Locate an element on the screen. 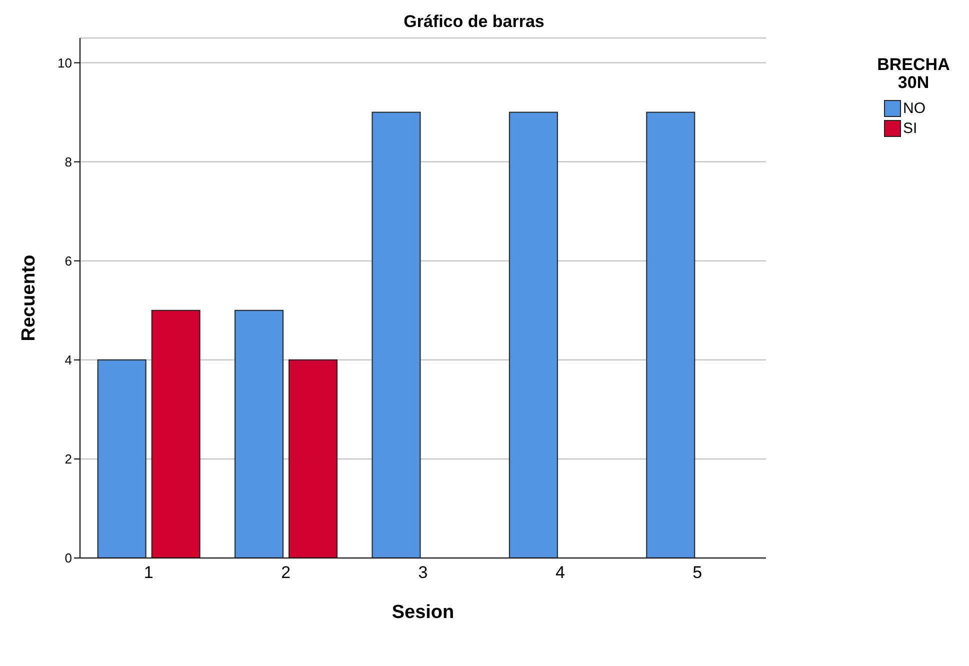 This screenshot has width=969, height=666. y-tick-label: 8 is located at coordinates (68, 162).